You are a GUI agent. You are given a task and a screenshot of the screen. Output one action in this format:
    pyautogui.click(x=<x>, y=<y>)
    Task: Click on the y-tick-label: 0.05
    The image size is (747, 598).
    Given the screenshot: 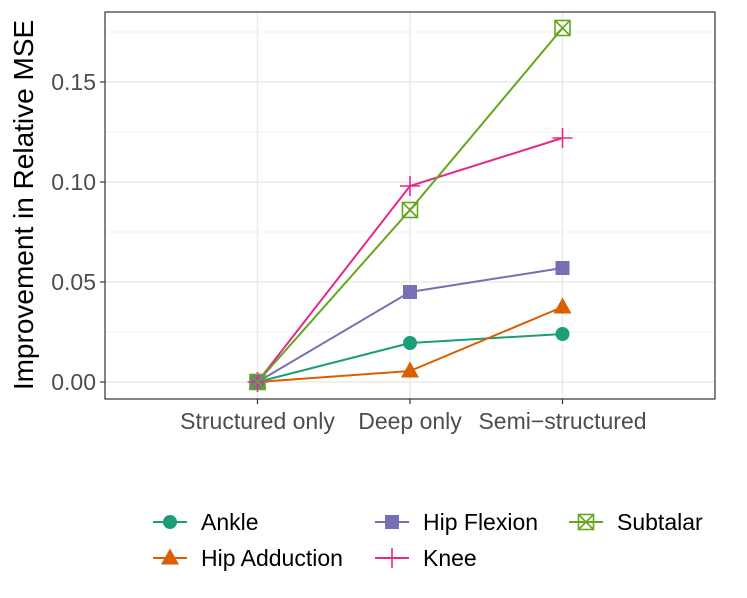 What is the action you would take?
    pyautogui.click(x=73, y=282)
    